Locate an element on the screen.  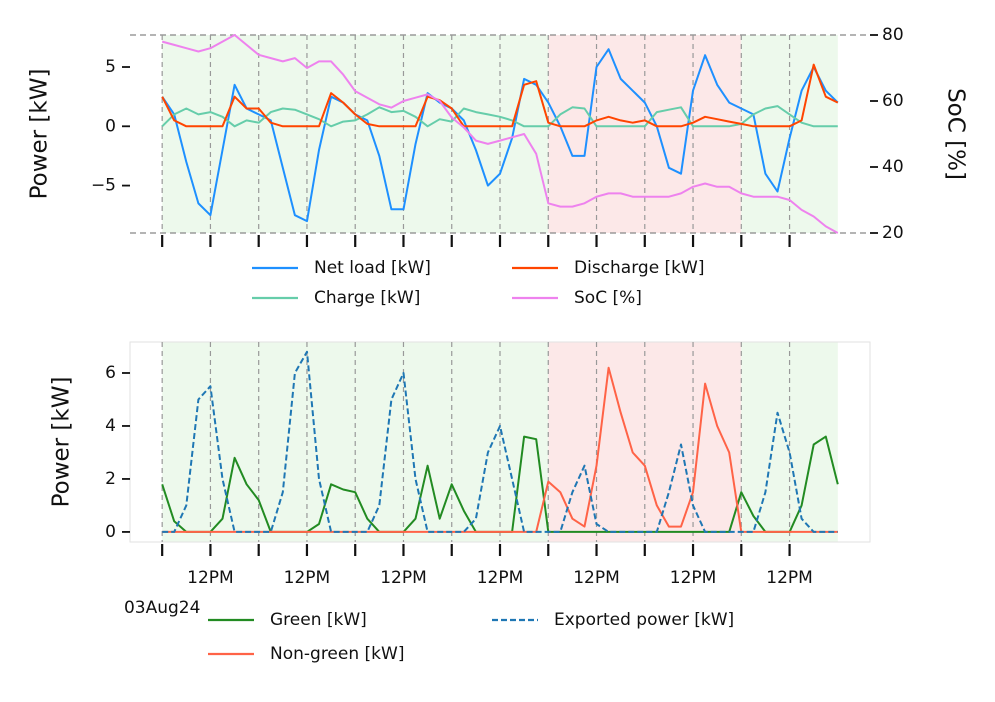
legend-label: Charge [kW] is located at coordinates (367, 298).